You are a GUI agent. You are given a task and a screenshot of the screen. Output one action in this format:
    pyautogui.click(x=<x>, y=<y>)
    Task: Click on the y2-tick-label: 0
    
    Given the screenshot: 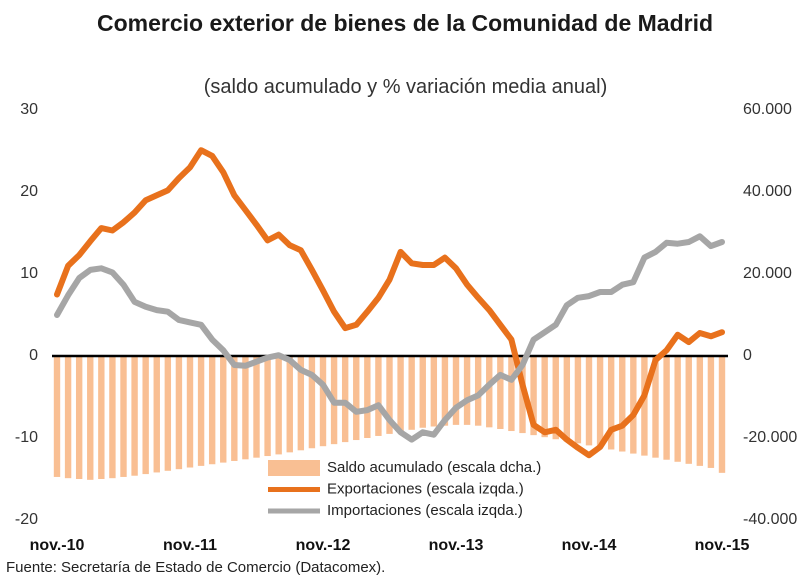 What is the action you would take?
    pyautogui.click(x=747, y=355)
    